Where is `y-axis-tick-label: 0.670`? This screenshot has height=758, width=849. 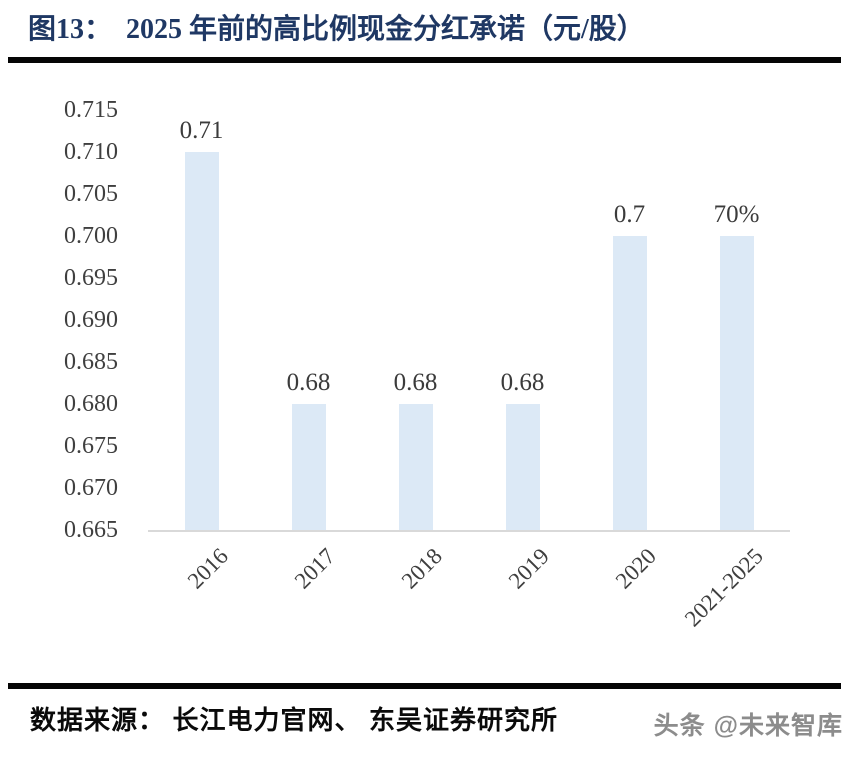
y-axis-tick-label: 0.670 is located at coordinates (91, 488).